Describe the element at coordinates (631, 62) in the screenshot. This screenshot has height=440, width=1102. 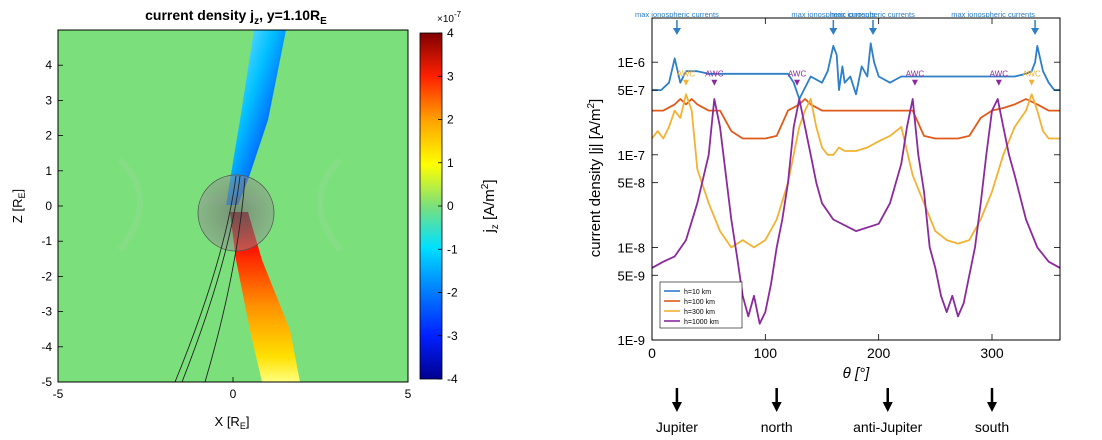
I see `line-y-tick-label: 1E-6` at that location.